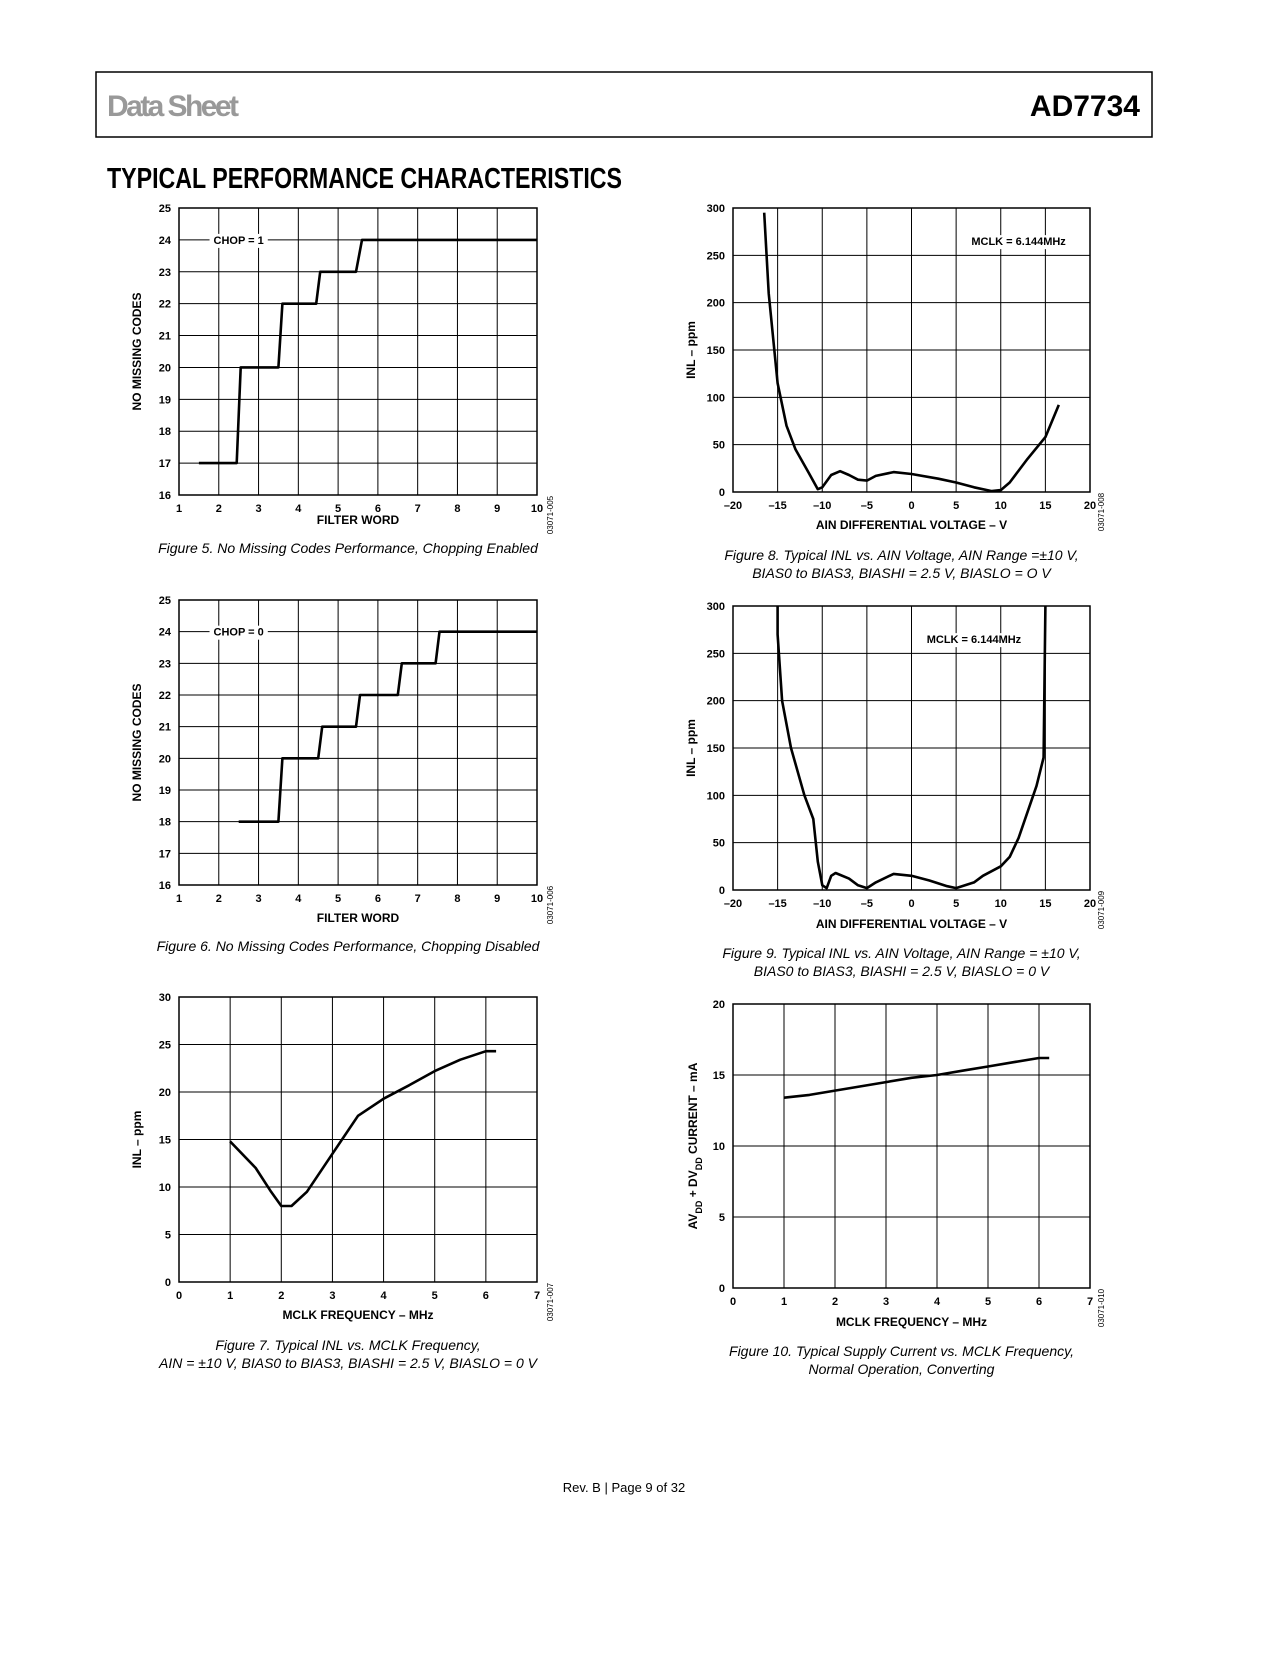  Describe the element at coordinates (624, 1487) in the screenshot. I see `footer: Rev. B | Page 9 of 32` at that location.